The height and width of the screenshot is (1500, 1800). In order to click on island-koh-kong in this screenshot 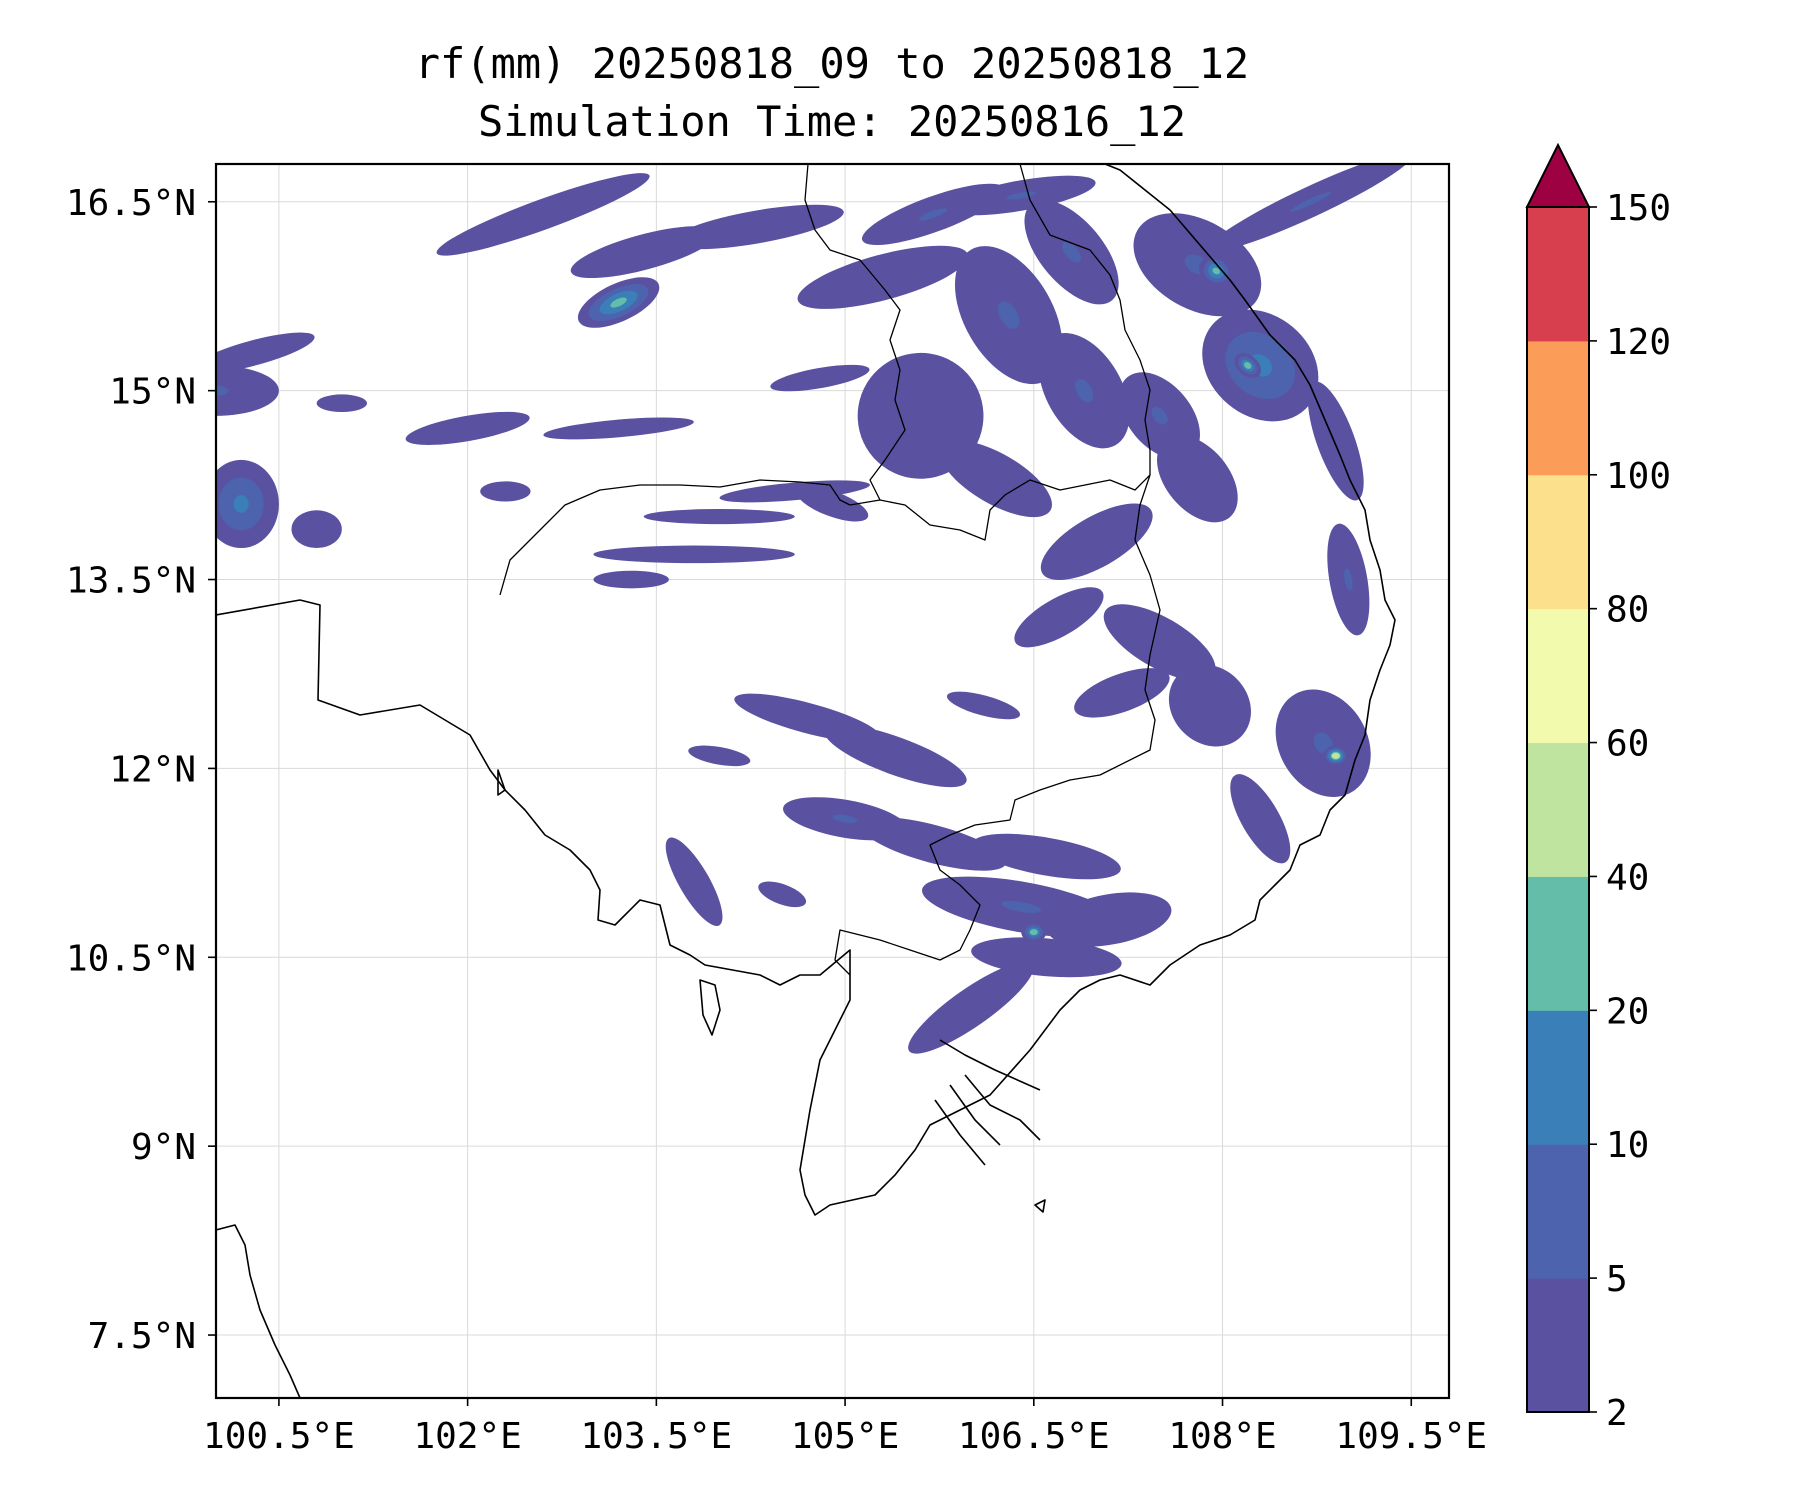, I will do `click(501, 782)`.